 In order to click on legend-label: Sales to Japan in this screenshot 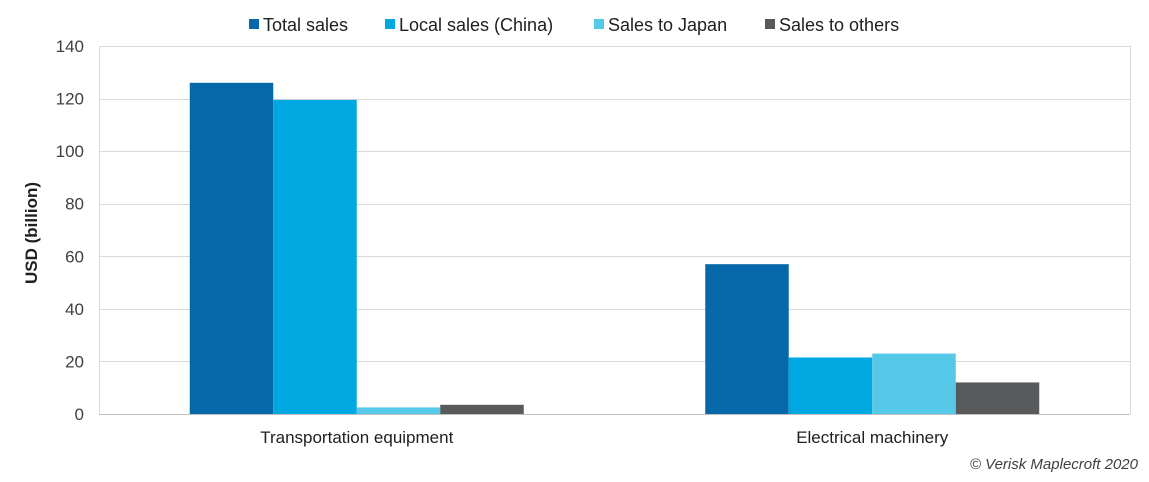, I will do `click(667, 25)`.